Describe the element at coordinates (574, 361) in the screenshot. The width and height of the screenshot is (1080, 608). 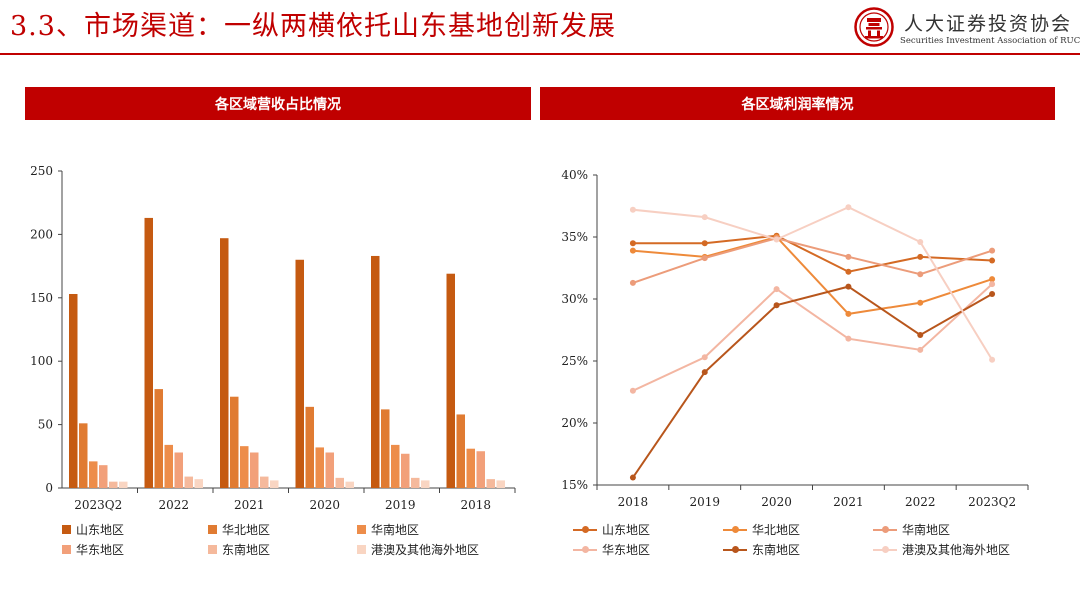
I see `line-y-tick-label: 25%` at that location.